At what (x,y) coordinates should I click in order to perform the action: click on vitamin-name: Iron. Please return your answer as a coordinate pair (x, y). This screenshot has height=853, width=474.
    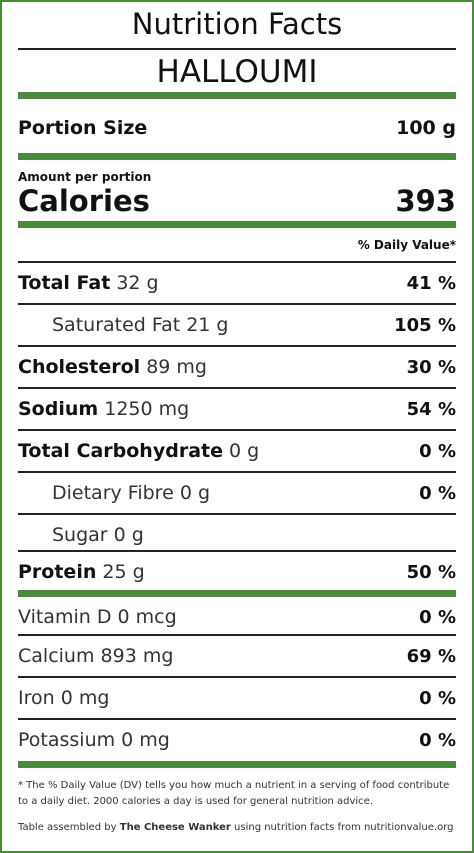
    Looking at the image, I should click on (36, 698).